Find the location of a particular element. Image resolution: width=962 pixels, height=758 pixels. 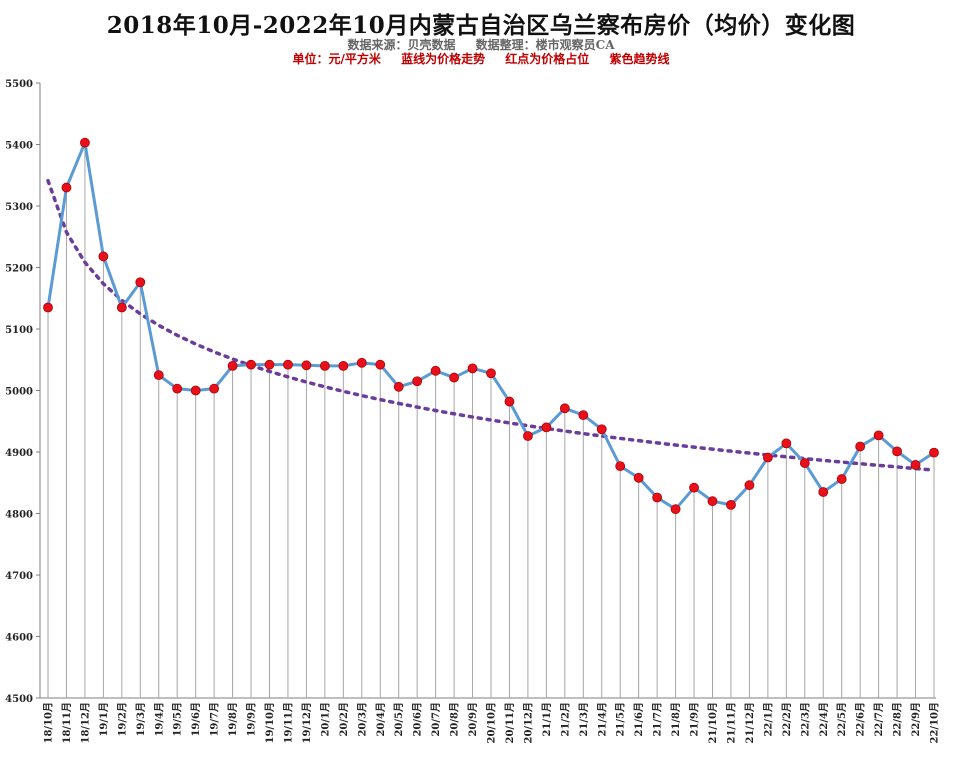

x-tick-label: 19/2月 is located at coordinates (122, 719).